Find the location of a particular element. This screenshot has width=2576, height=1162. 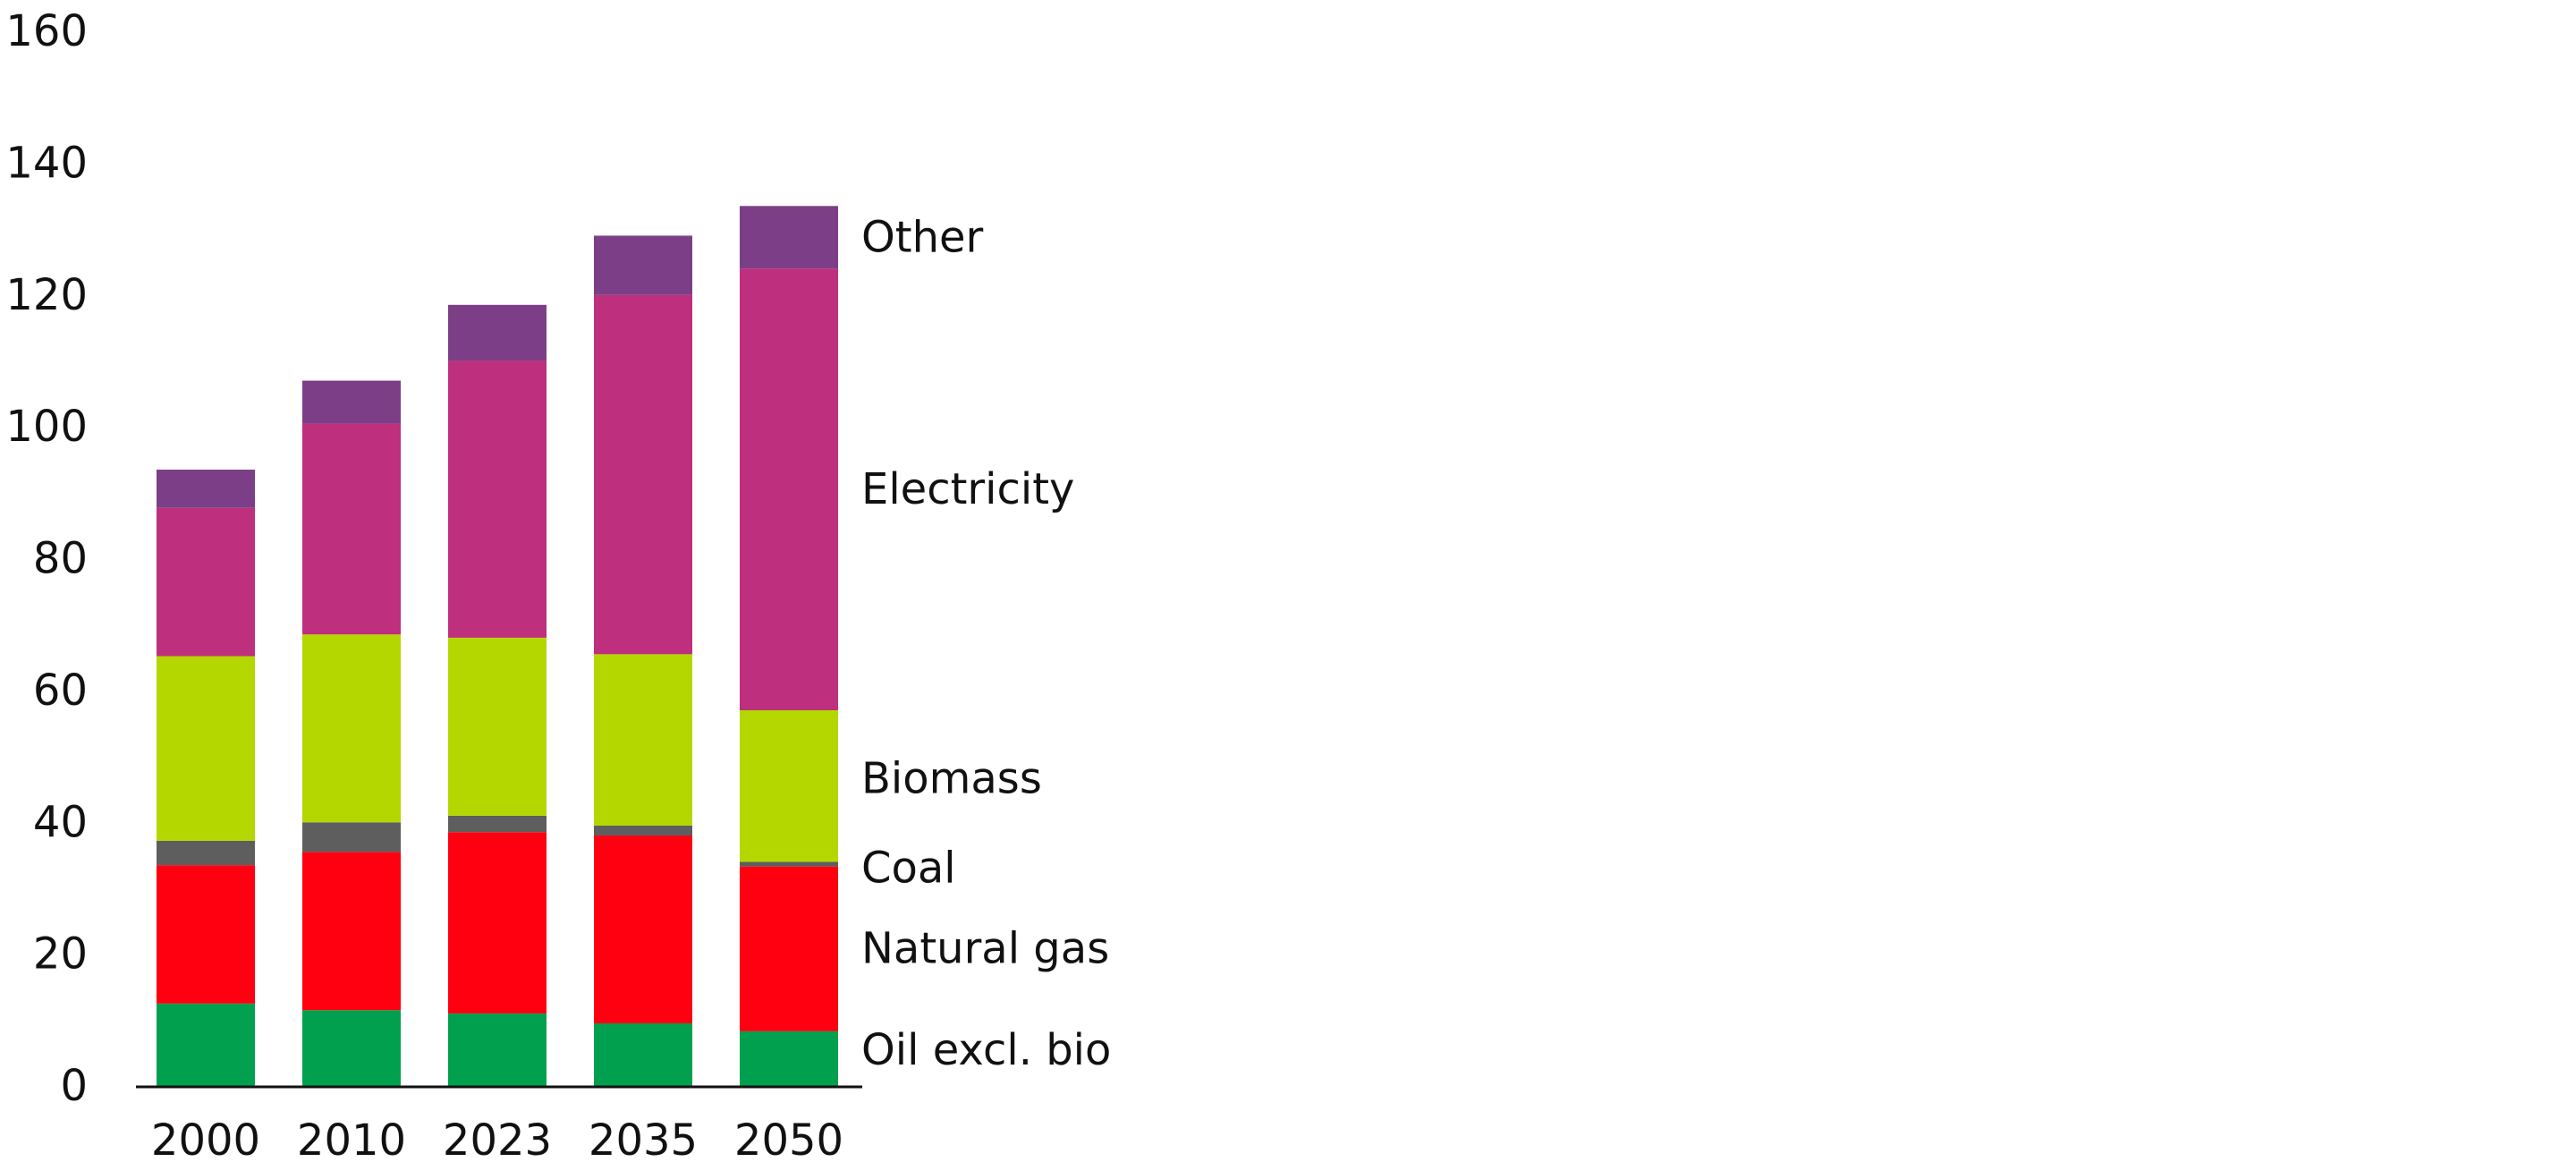

bar-segment-oil-excl-bio-2023 is located at coordinates (497, 1050).